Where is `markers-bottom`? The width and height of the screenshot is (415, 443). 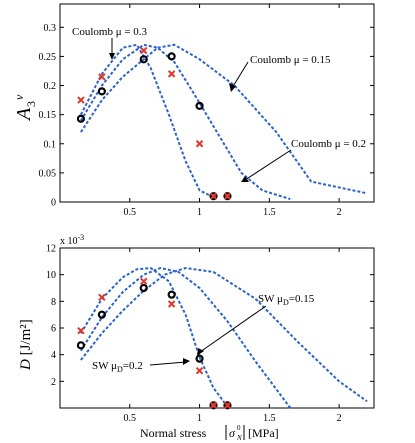
markers-bottom is located at coordinates (154, 343).